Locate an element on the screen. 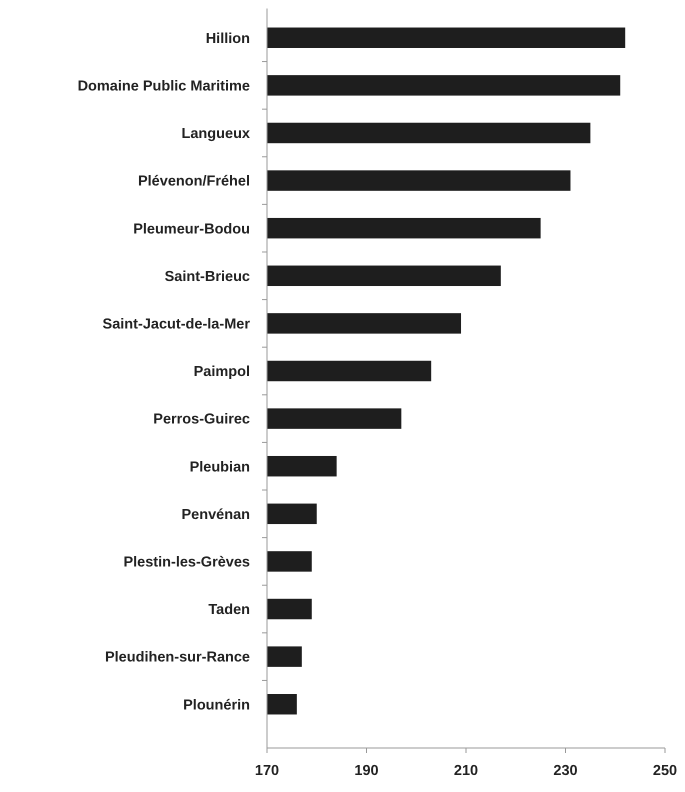 The width and height of the screenshot is (685, 792). x-tick-label: 230 is located at coordinates (565, 771).